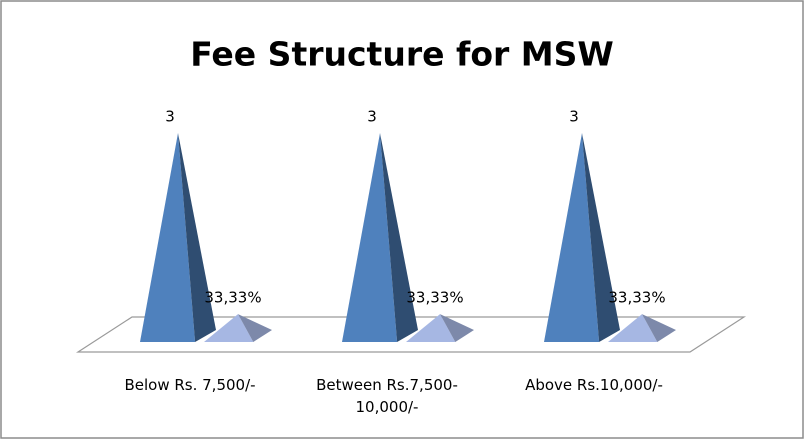 This screenshot has height=439, width=804. What do you see at coordinates (402, 54) in the screenshot?
I see `chart-title: Fee Structure for MSW` at bounding box center [402, 54].